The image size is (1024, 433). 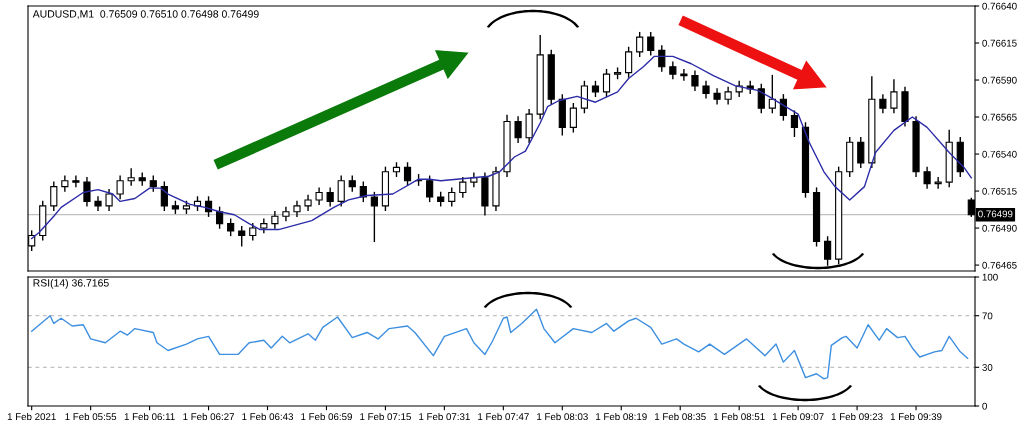 I want to click on x-tick-label: 1 Feb 08:35, so click(x=680, y=416).